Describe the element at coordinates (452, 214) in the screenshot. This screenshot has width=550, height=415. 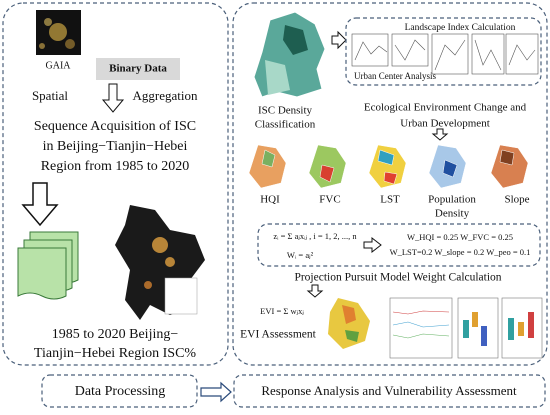
I see `factor-label: Density` at that location.